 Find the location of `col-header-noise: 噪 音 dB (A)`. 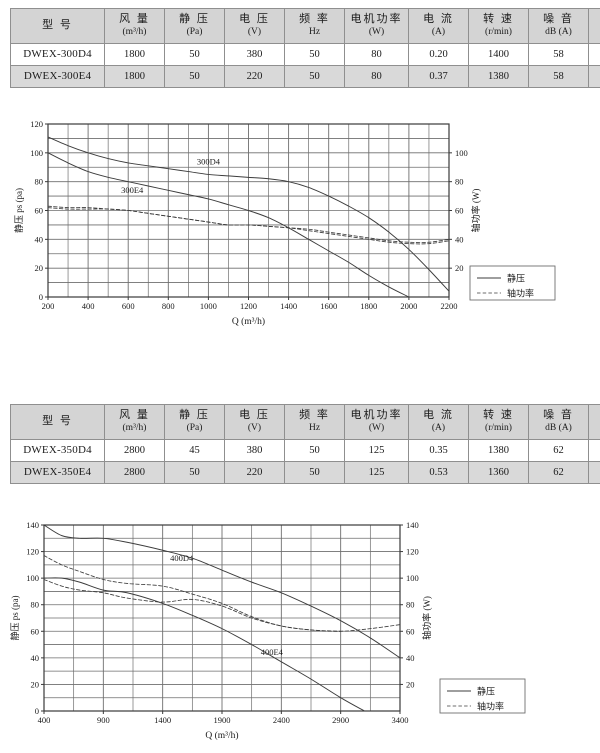

col-header-noise: 噪 音 dB (A) is located at coordinates (558, 26).